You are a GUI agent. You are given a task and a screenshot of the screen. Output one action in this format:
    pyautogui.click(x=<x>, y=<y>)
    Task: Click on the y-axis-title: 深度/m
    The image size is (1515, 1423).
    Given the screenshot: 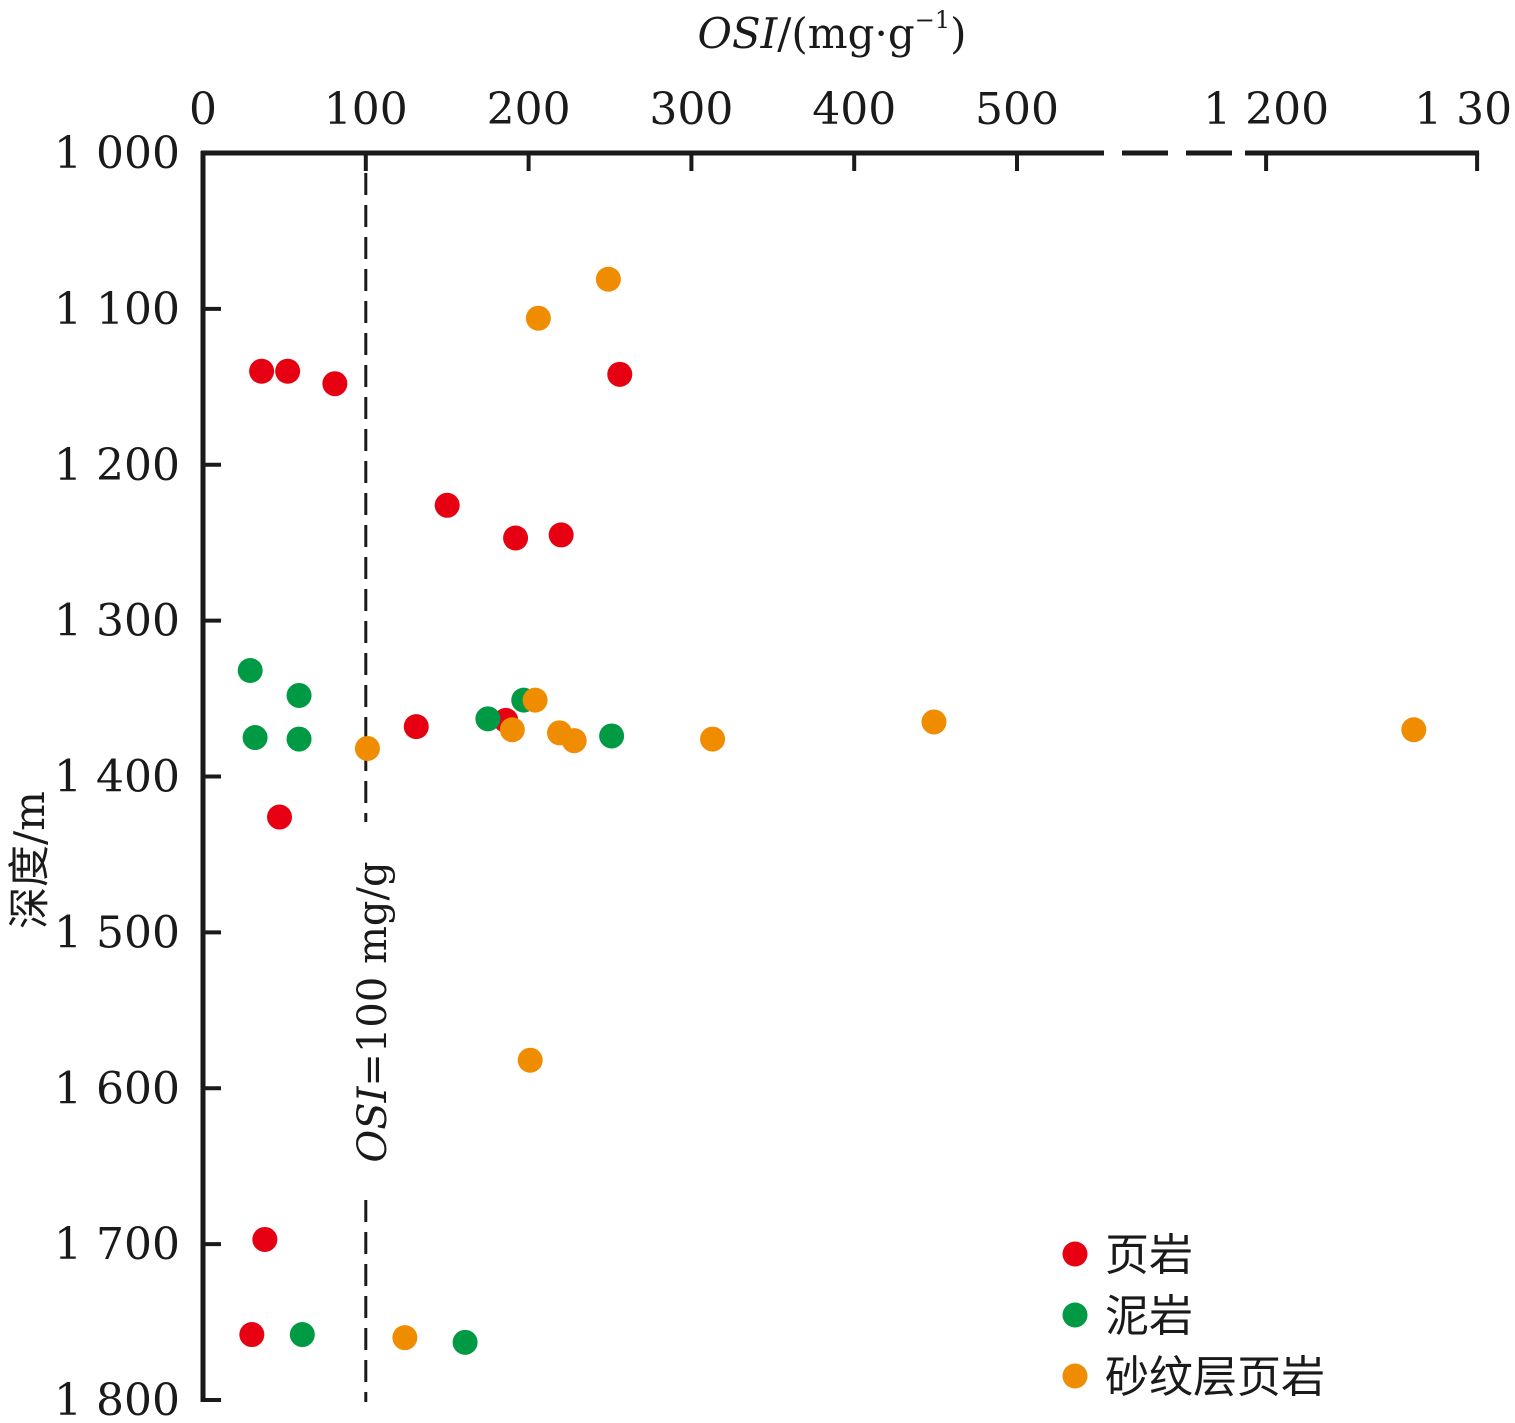 What is the action you would take?
    pyautogui.click(x=29, y=860)
    